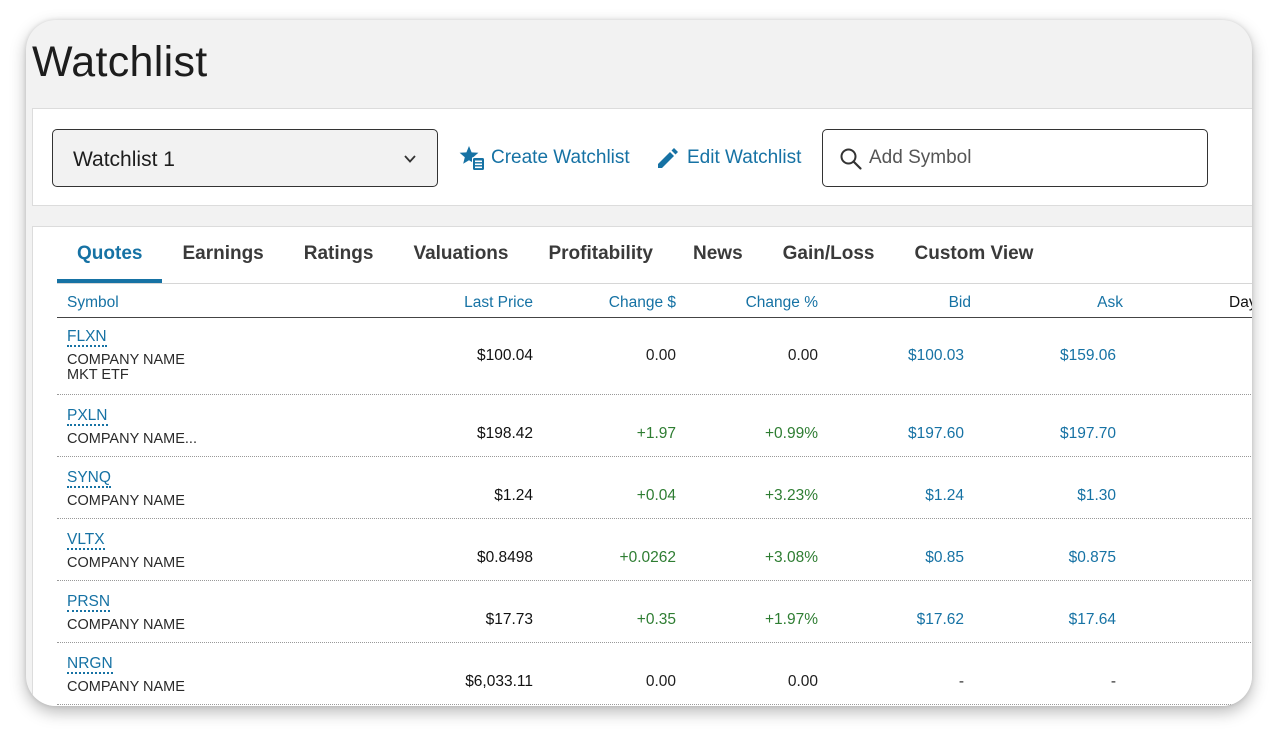 This screenshot has width=1277, height=741. What do you see at coordinates (959, 302) in the screenshot?
I see `col-bid: Bid` at bounding box center [959, 302].